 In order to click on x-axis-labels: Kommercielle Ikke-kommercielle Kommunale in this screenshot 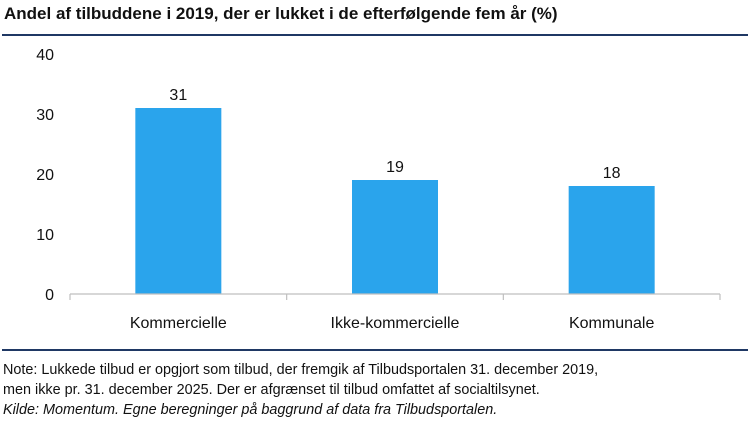, I will do `click(392, 323)`.